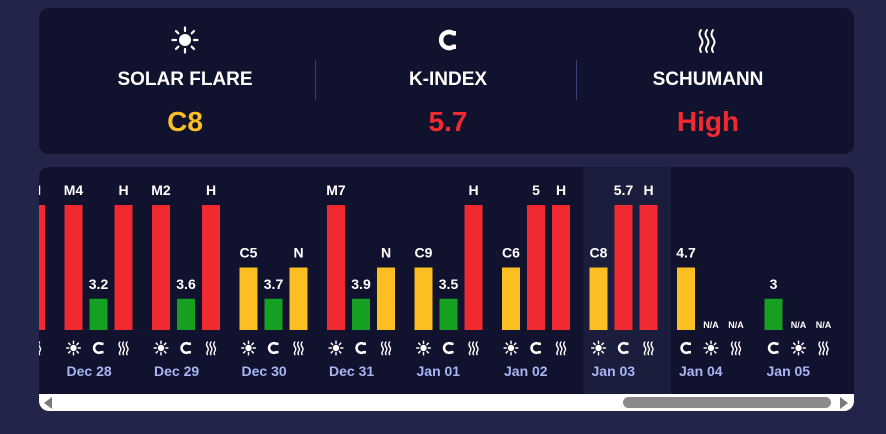 The image size is (886, 434). Describe the element at coordinates (536, 190) in the screenshot. I see `bar-label: 5` at that location.